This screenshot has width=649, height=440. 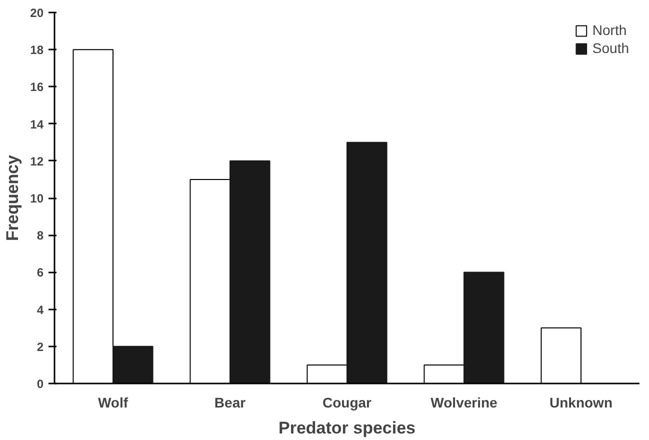 I want to click on y-tick-label: 10, so click(x=37, y=199).